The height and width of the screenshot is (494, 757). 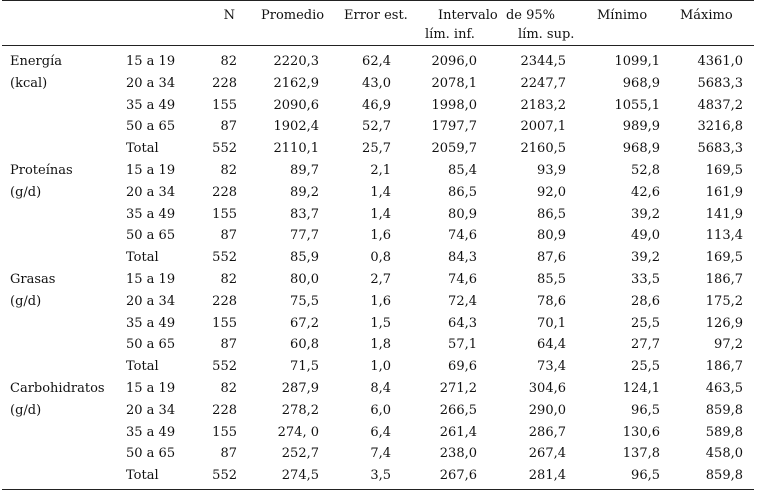 I want to click on cell-lim-inf: 57,1, so click(x=462, y=344).